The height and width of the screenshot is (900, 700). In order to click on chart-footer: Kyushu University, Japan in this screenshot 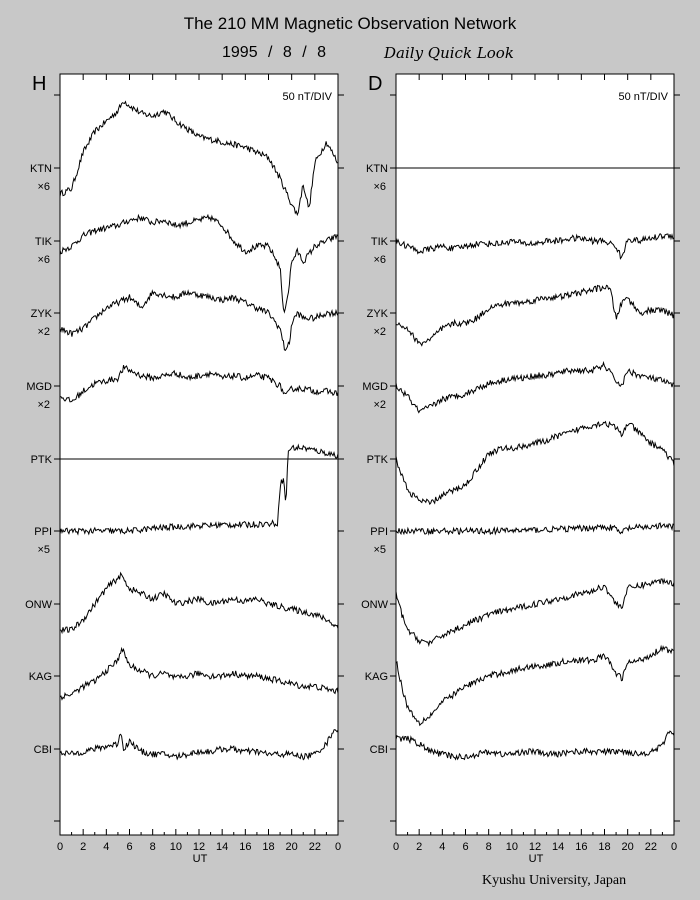, I will do `click(554, 880)`.